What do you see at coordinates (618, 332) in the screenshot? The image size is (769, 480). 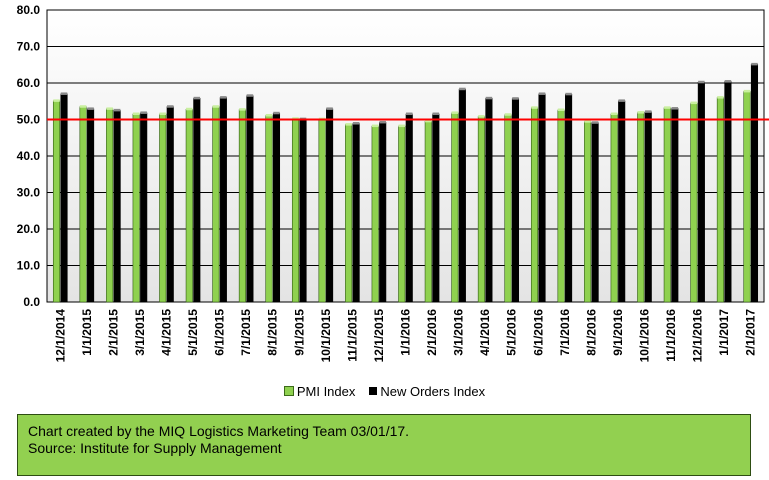 I see `x-tick-label: 9/1/2016` at bounding box center [618, 332].